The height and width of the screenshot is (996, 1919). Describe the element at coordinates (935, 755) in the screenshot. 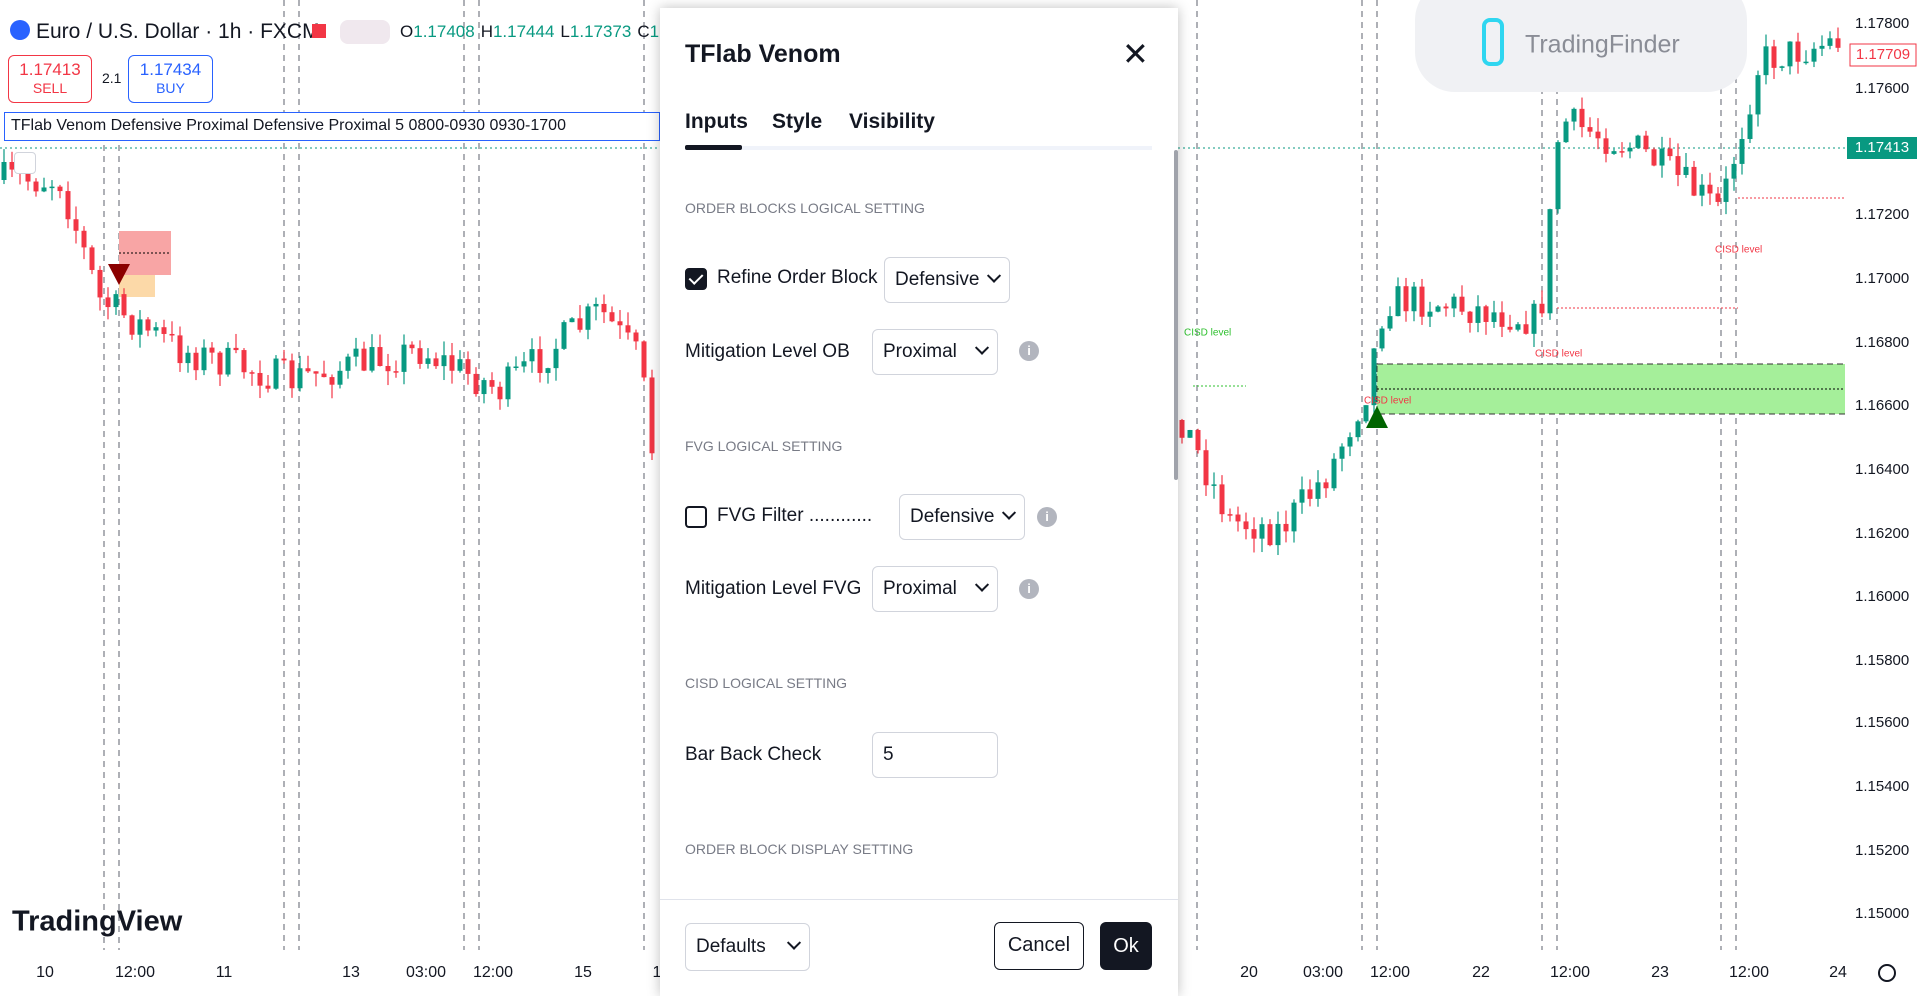

I see `number-input: 5` at that location.